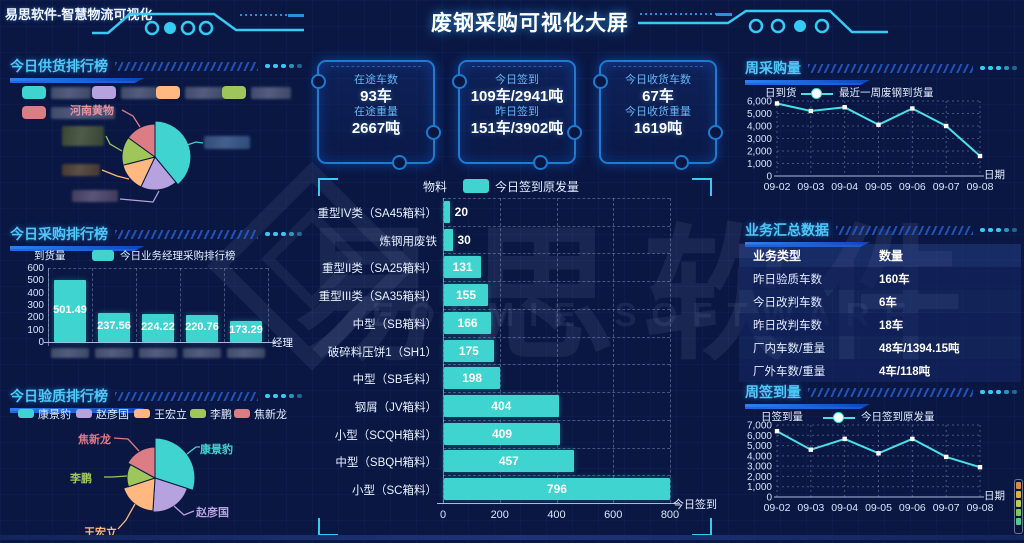  Describe the element at coordinates (376, 112) in the screenshot. I see `stat-label: 在途重量` at that location.